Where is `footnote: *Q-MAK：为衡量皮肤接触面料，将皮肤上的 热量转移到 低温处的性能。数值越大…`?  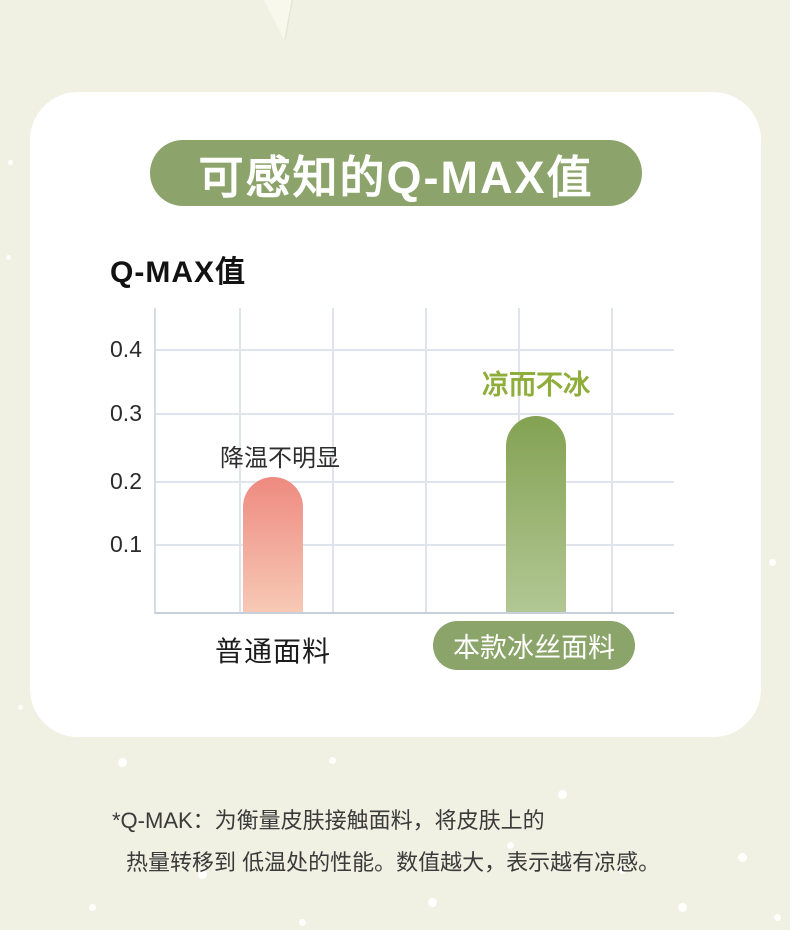
footnote: *Q-MAK：为衡量皮肤接触面料，将皮肤上的 热量转移到 低温处的性能。数值越大… is located at coordinates (422, 842).